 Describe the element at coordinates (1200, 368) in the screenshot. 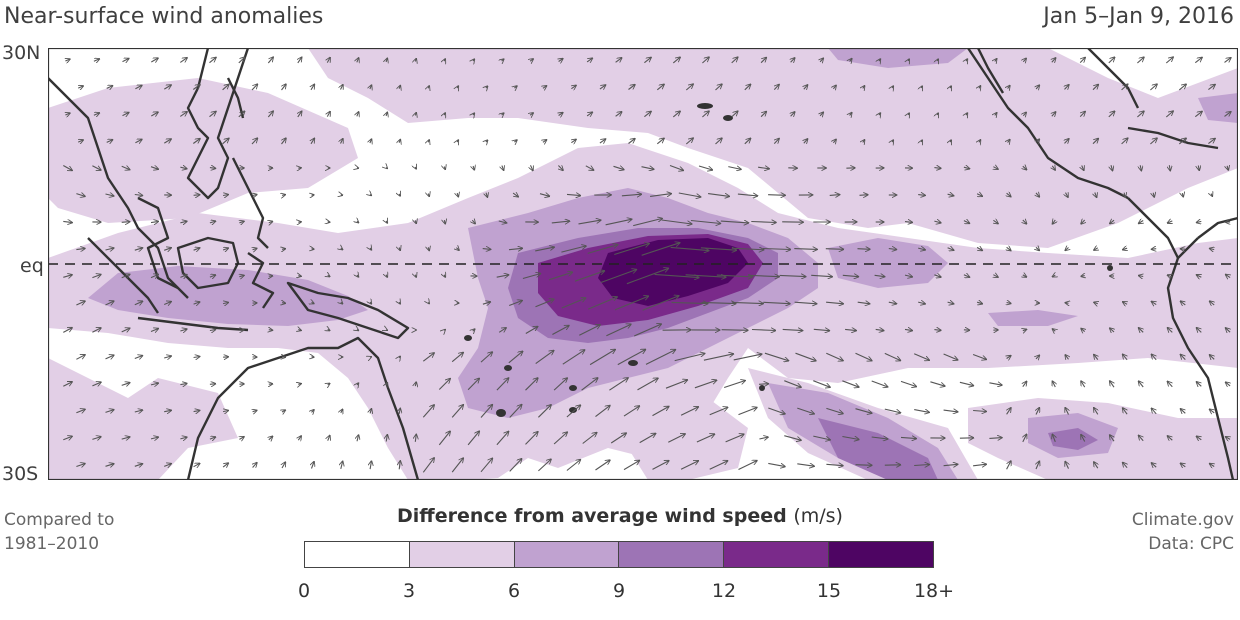

I see `coast-south-america` at that location.